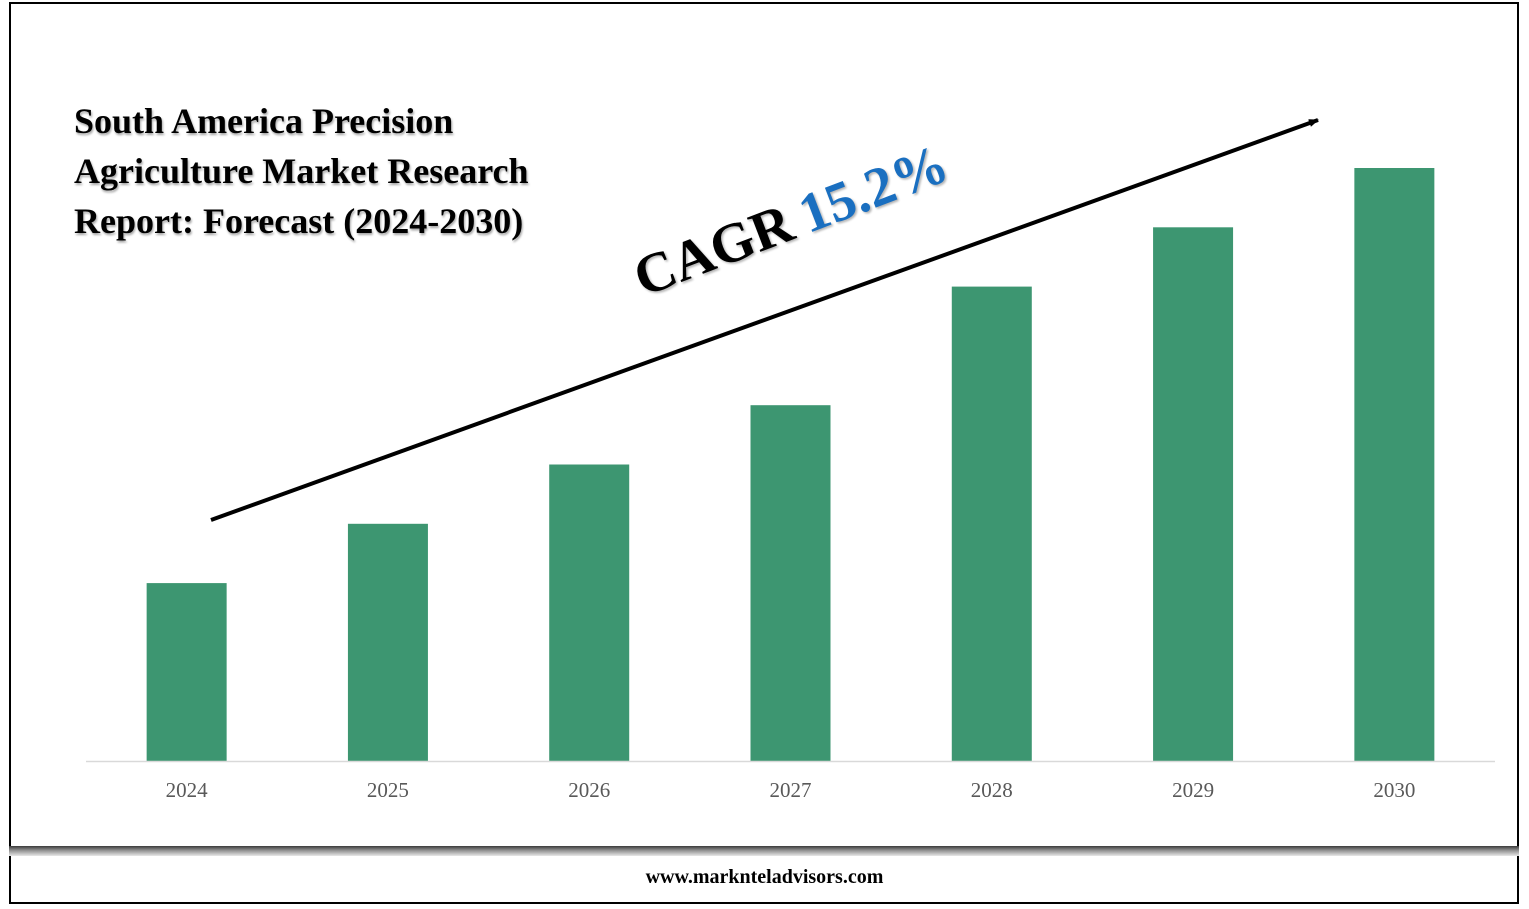  Describe the element at coordinates (264, 121) in the screenshot. I see `title-line-1: South America Precision` at that location.